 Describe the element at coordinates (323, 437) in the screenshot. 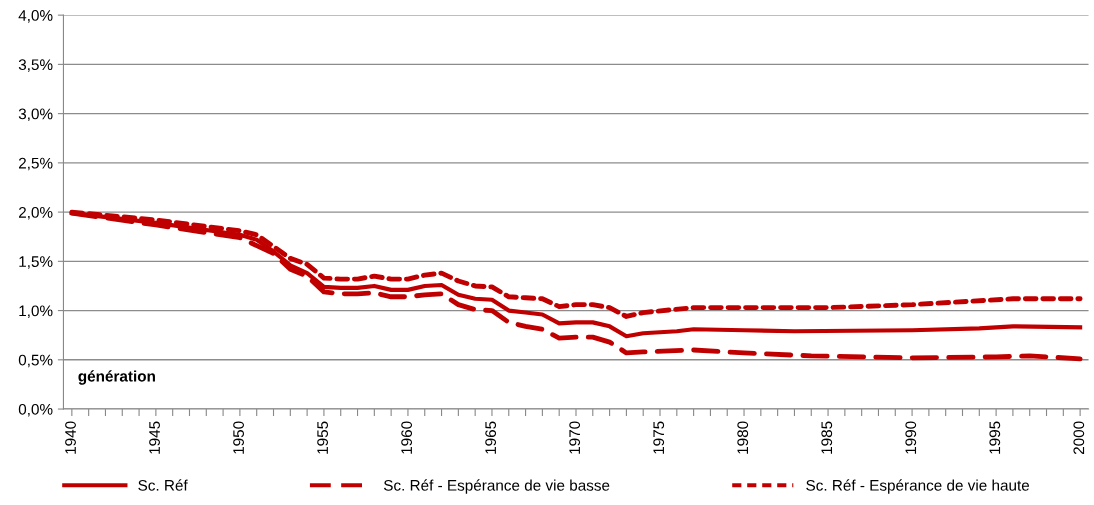

I see `x-tick-label: 1955` at that location.